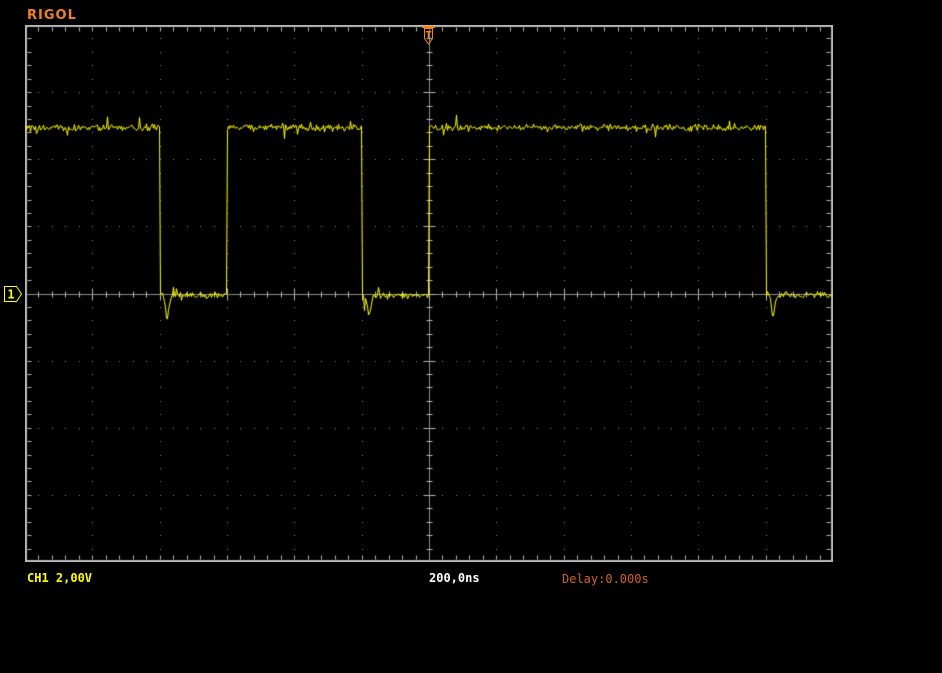 This screenshot has height=673, width=942. I want to click on trigger-marker-glyph: T, so click(428, 35).